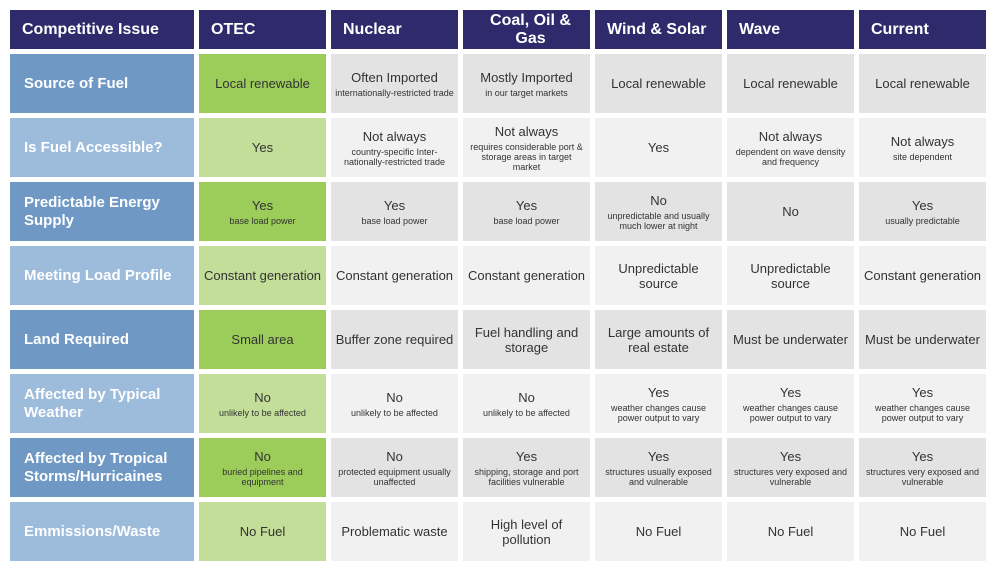 This screenshot has width=1000, height=575. I want to click on cell-sub-text: internationally-restricted trade, so click(394, 92).